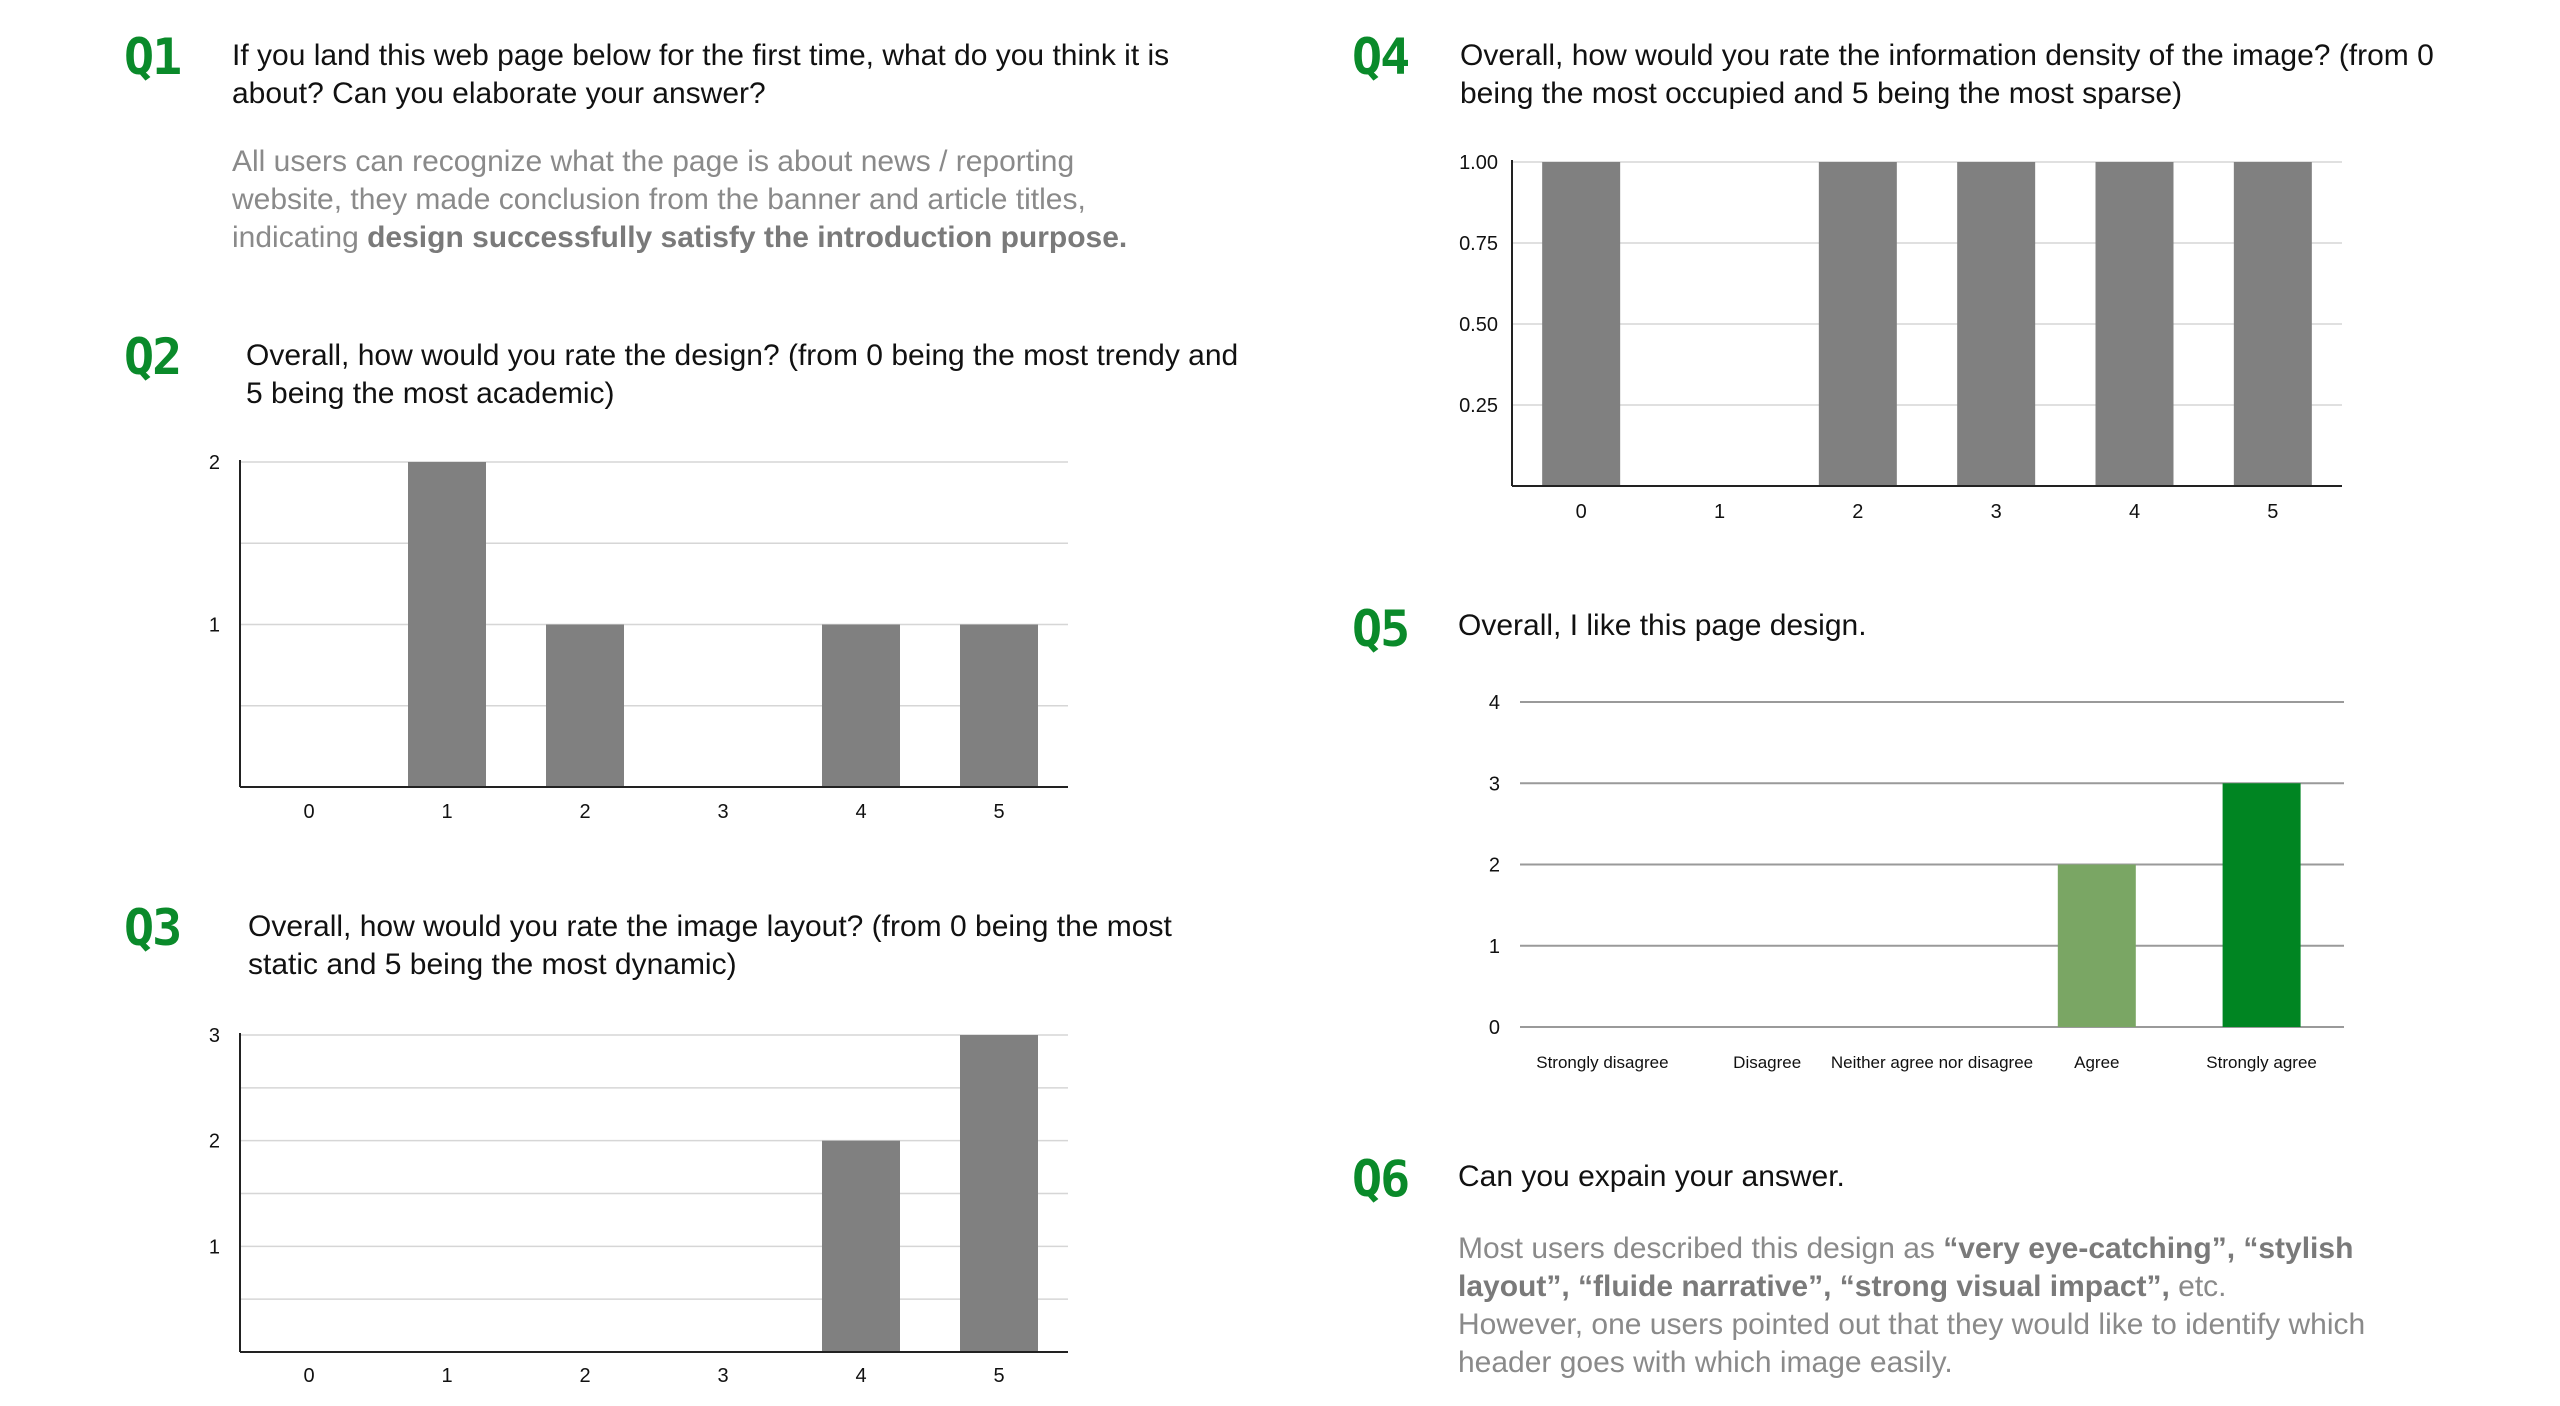 Image resolution: width=2560 pixels, height=1406 pixels. Describe the element at coordinates (1996, 512) in the screenshot. I see `q4-x-tick-label: 3` at that location.